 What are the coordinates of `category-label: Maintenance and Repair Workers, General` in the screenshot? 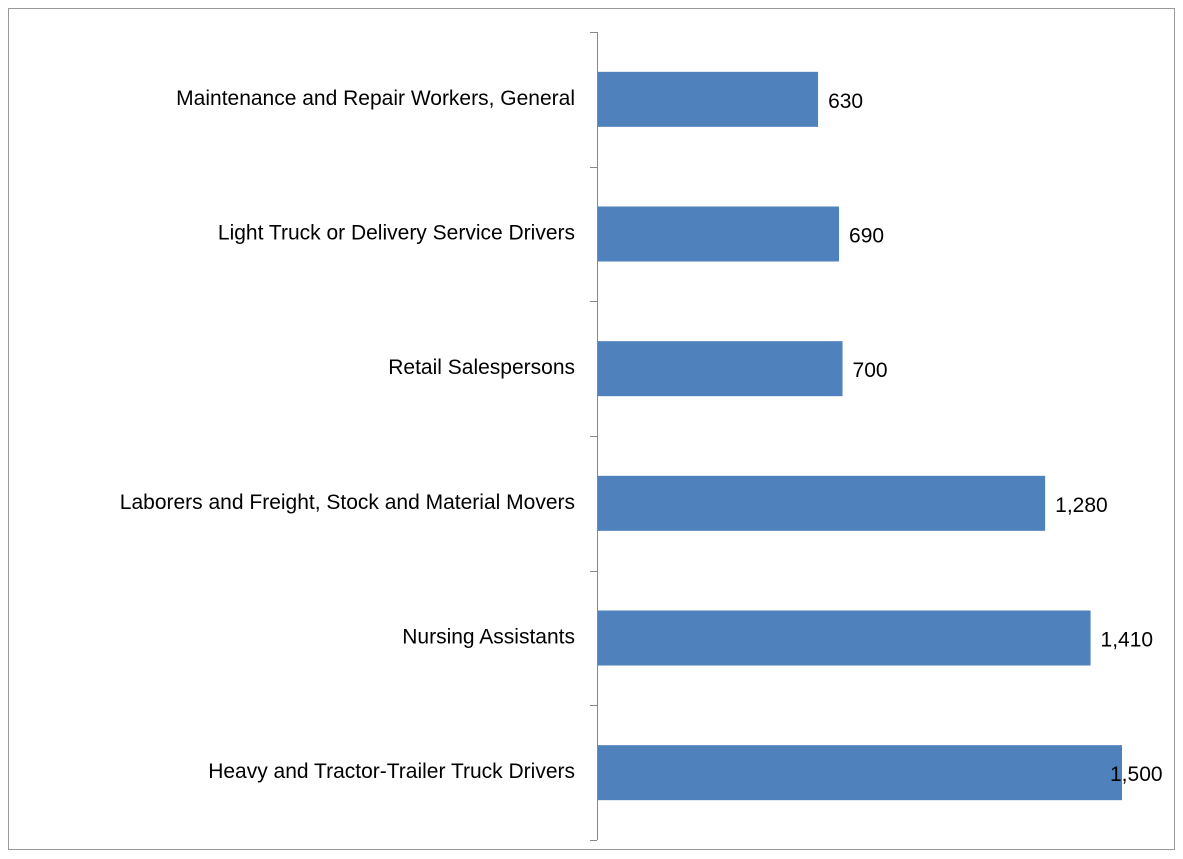 It's located at (375, 98).